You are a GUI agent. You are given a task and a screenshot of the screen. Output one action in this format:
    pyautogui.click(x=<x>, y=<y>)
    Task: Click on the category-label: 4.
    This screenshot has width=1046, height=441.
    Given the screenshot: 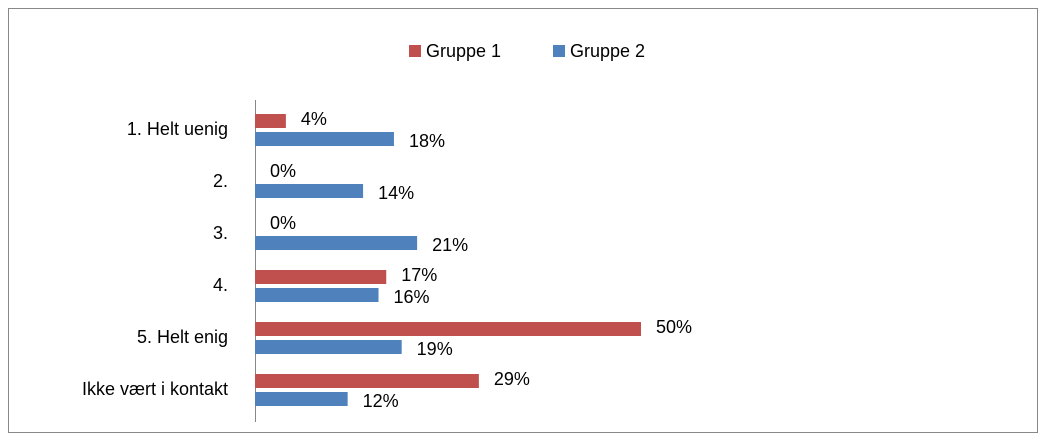 What is the action you would take?
    pyautogui.click(x=220, y=285)
    